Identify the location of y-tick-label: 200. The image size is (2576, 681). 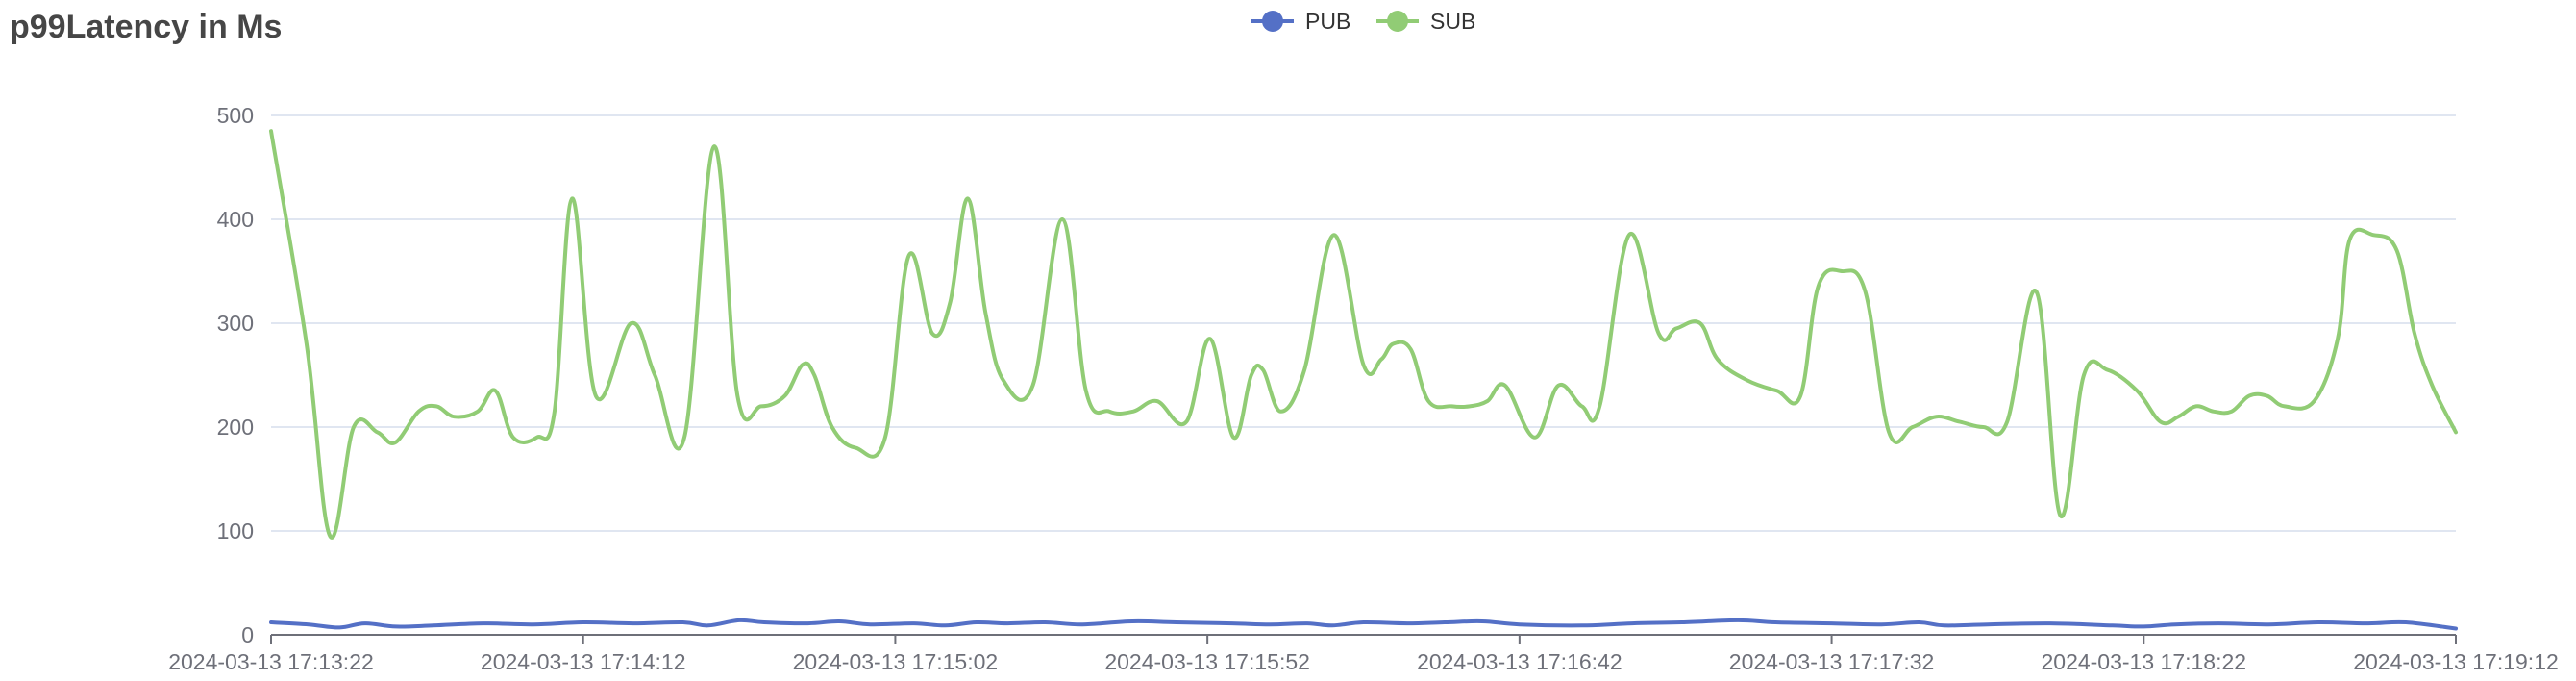
(236, 427).